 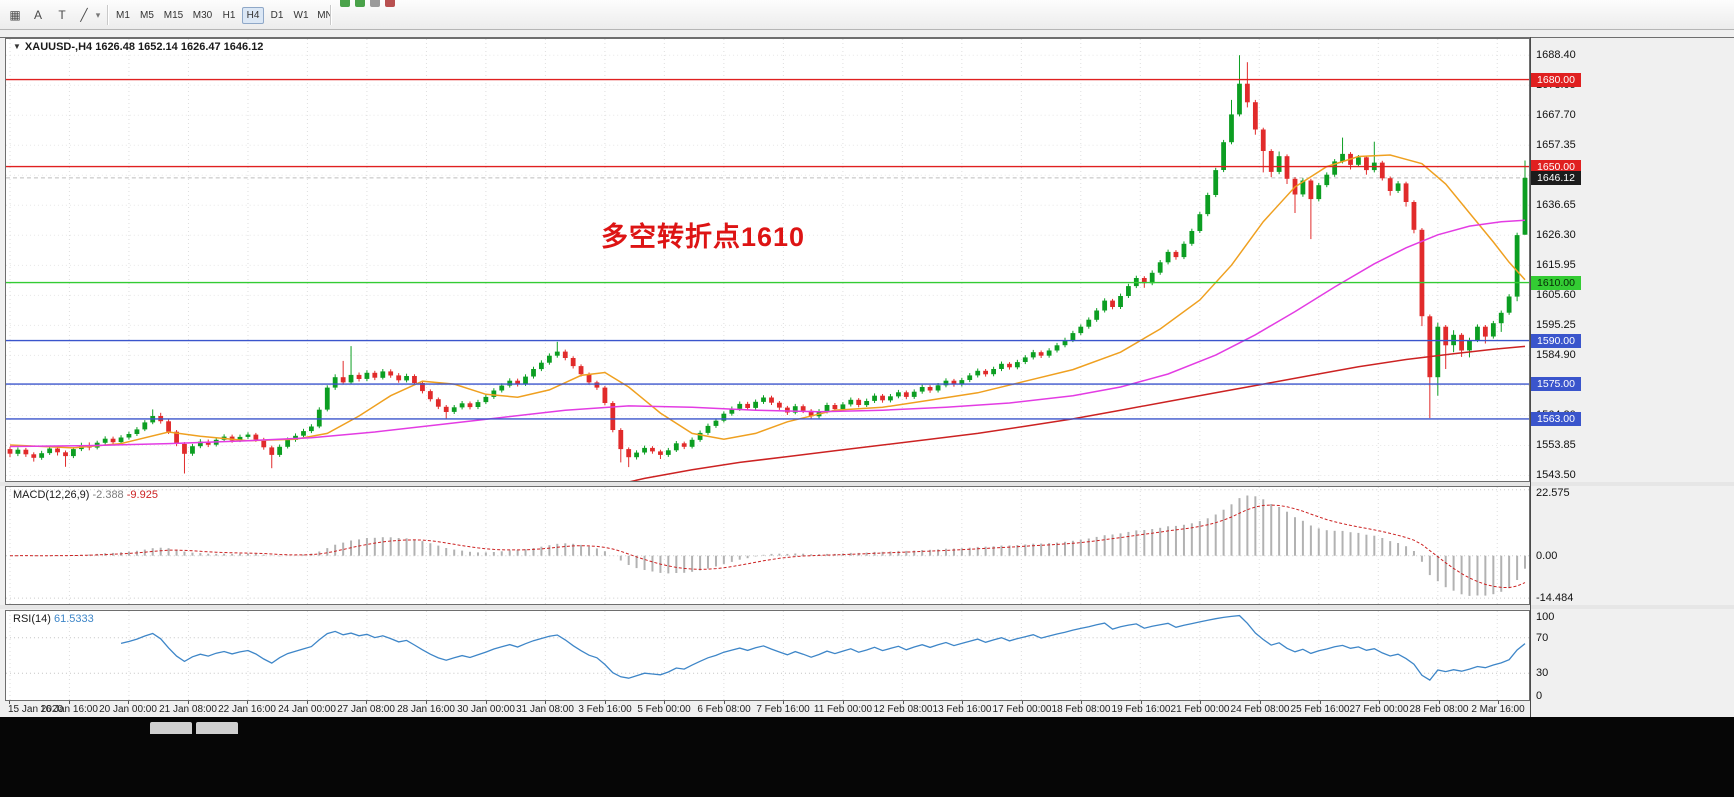 I want to click on time-axis-label: 27 Jan 08:00, so click(x=366, y=709).